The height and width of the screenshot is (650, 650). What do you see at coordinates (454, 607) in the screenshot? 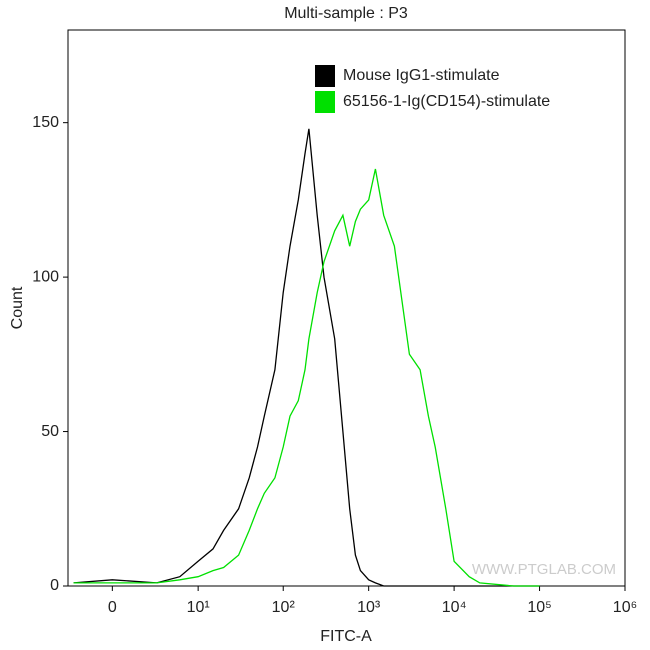
I see `x-tick-label: 10⁴` at bounding box center [454, 607].